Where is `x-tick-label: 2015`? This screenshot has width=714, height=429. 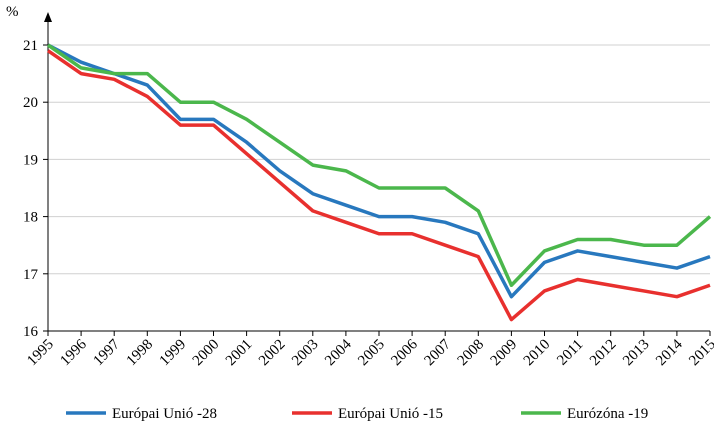
x-tick-label: 2015 is located at coordinates (700, 353).